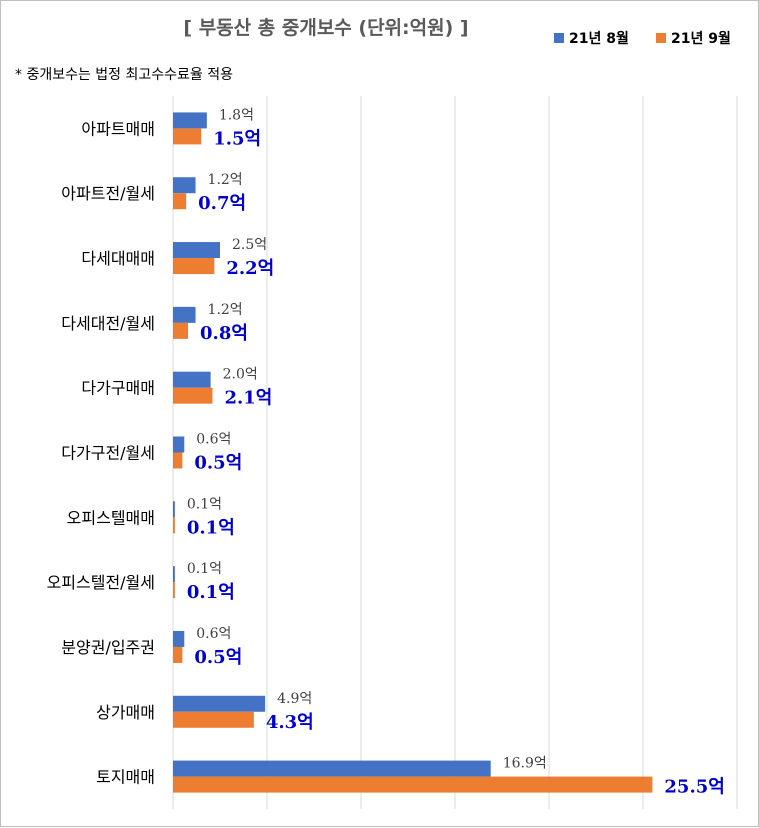 The width and height of the screenshot is (759, 828). Describe the element at coordinates (249, 245) in the screenshot. I see `data-label-aug: 2.5억` at that location.